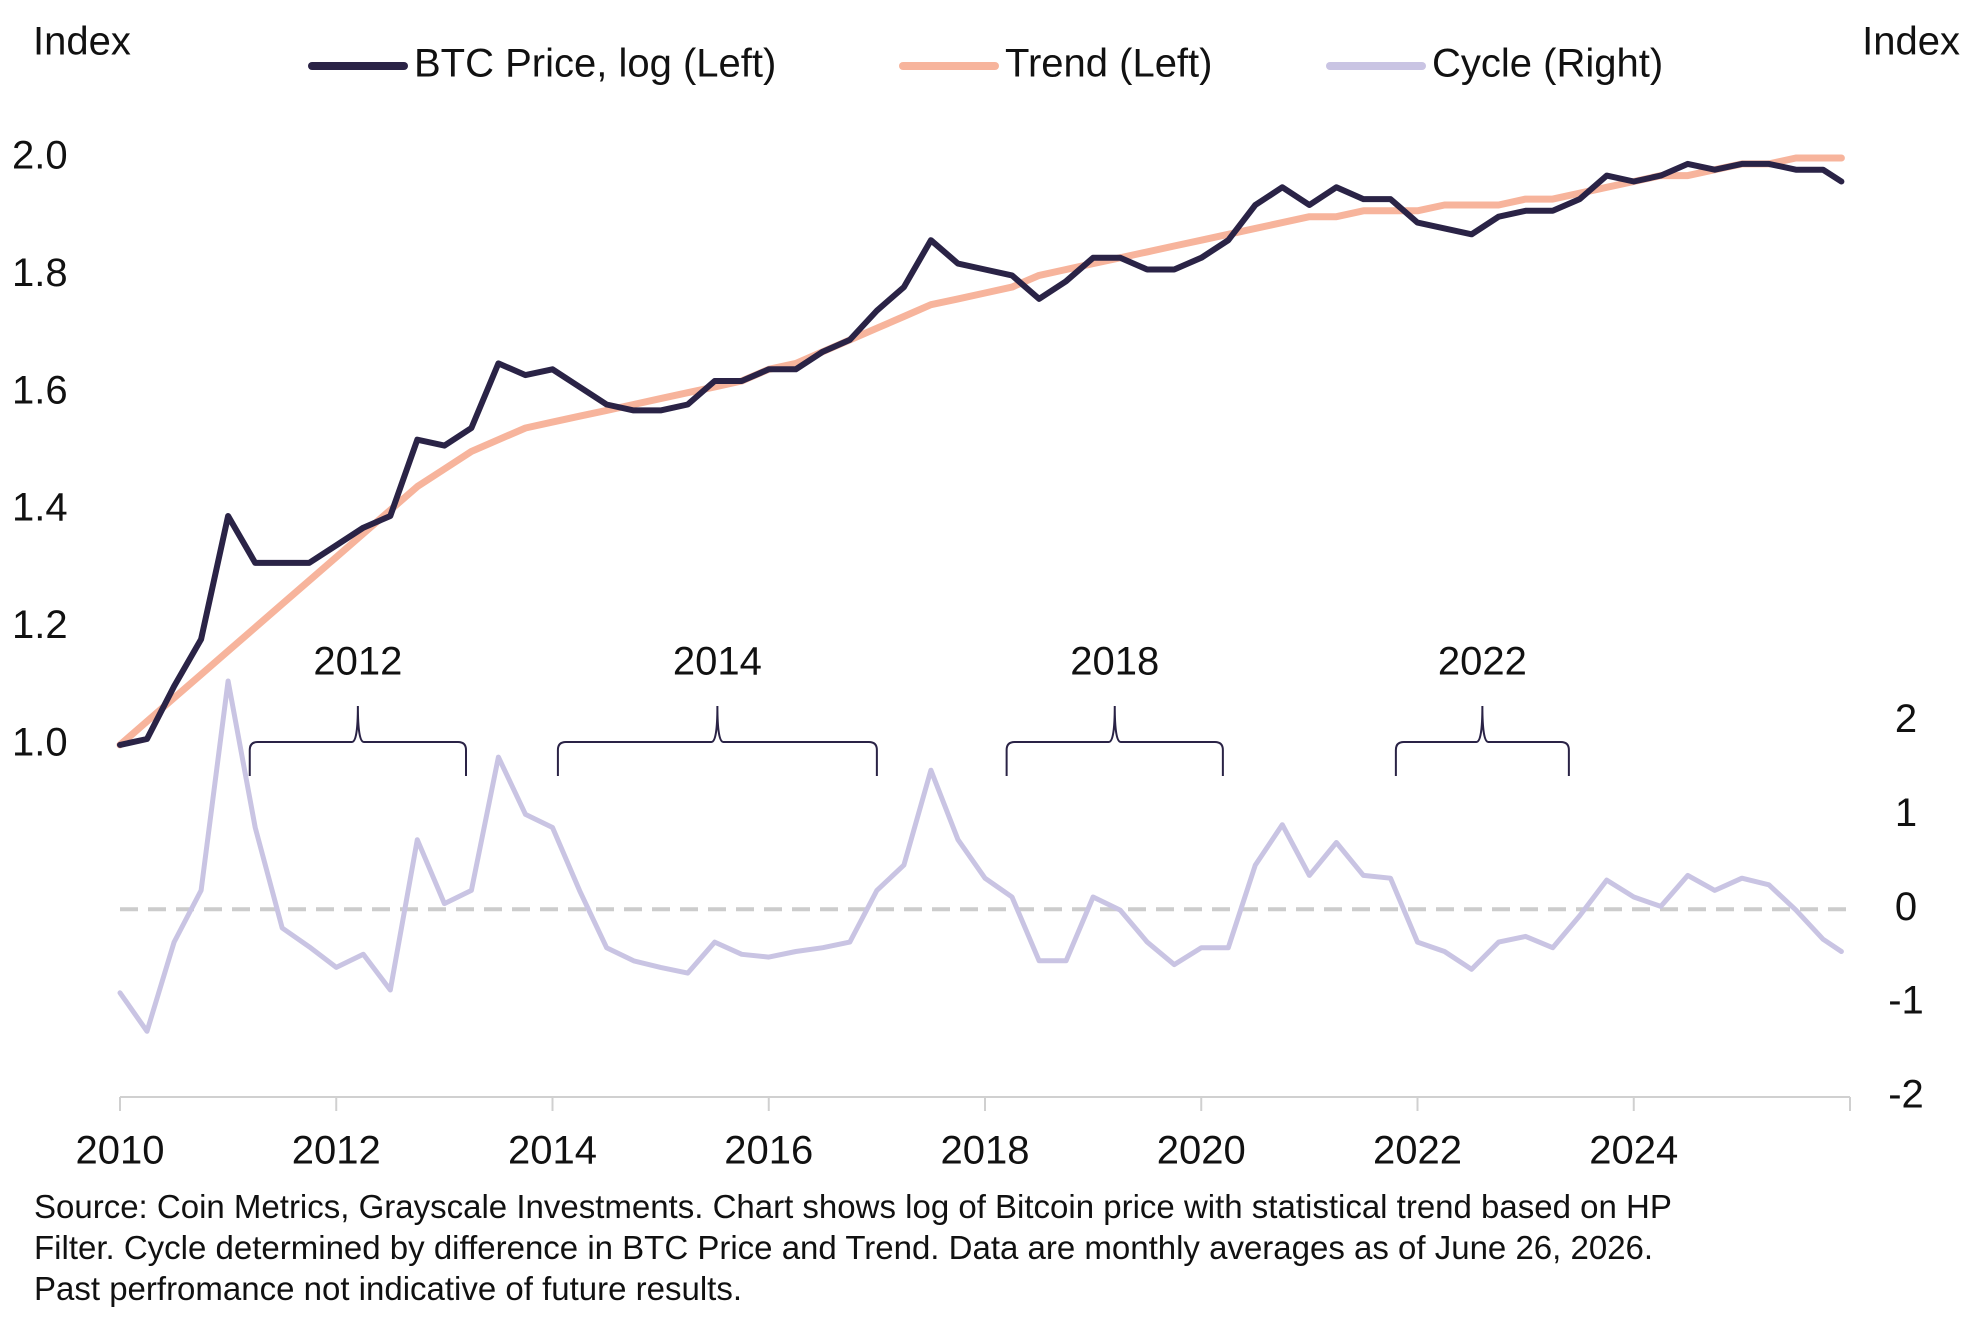  Describe the element at coordinates (40, 508) in the screenshot. I see `y-tick-label: 1.4` at that location.